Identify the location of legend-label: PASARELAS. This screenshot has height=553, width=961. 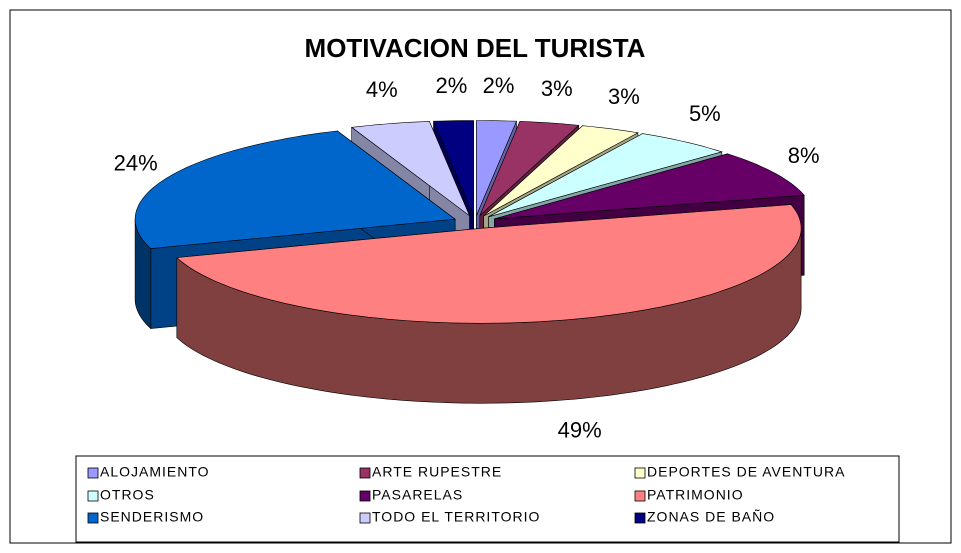
(417, 495).